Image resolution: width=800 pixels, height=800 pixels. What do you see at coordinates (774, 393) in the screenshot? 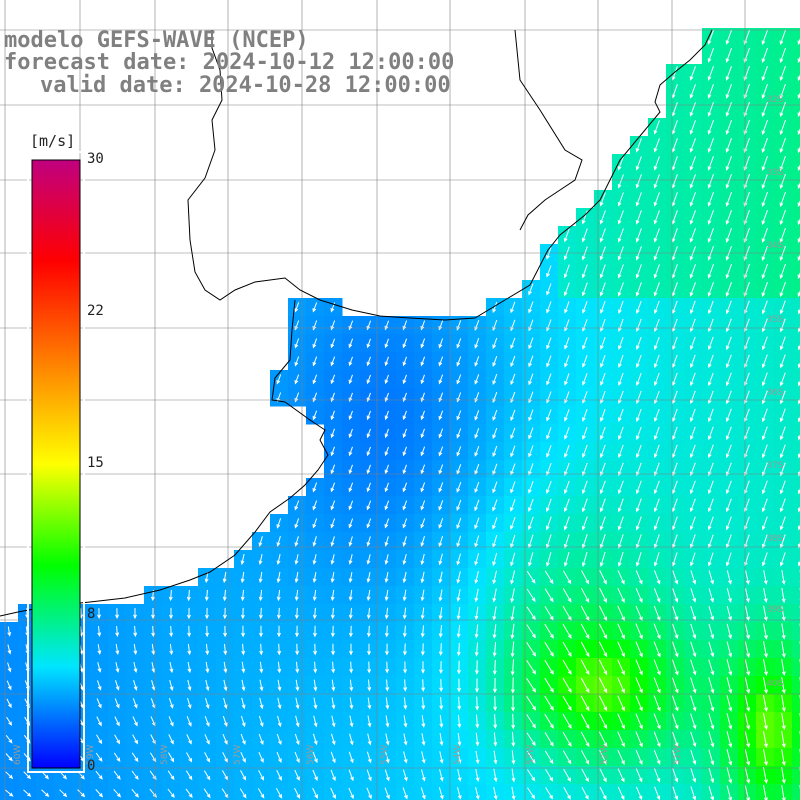
I see `lat-label: 36S` at bounding box center [774, 393].